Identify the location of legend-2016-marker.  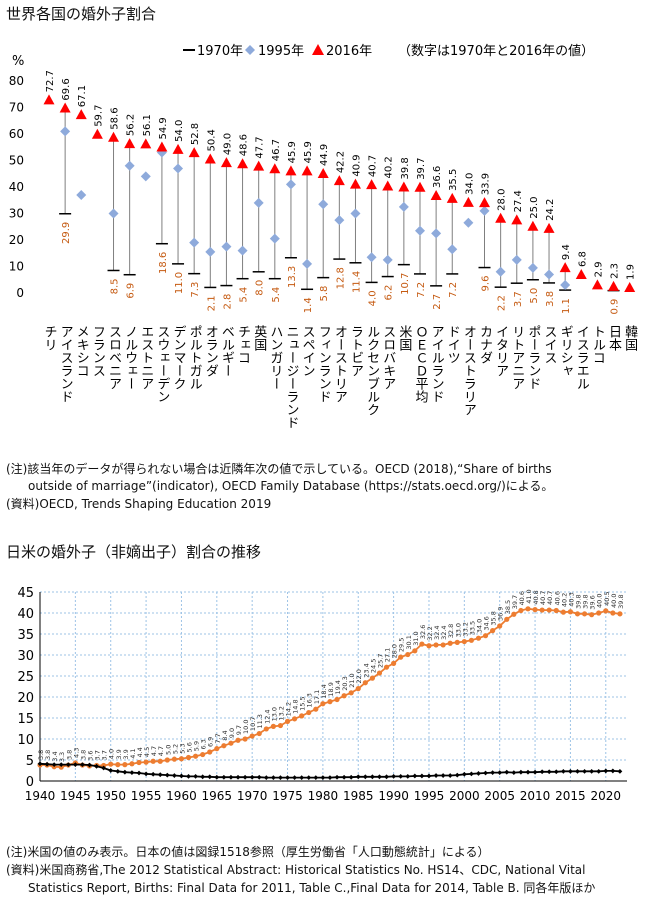
(318, 49).